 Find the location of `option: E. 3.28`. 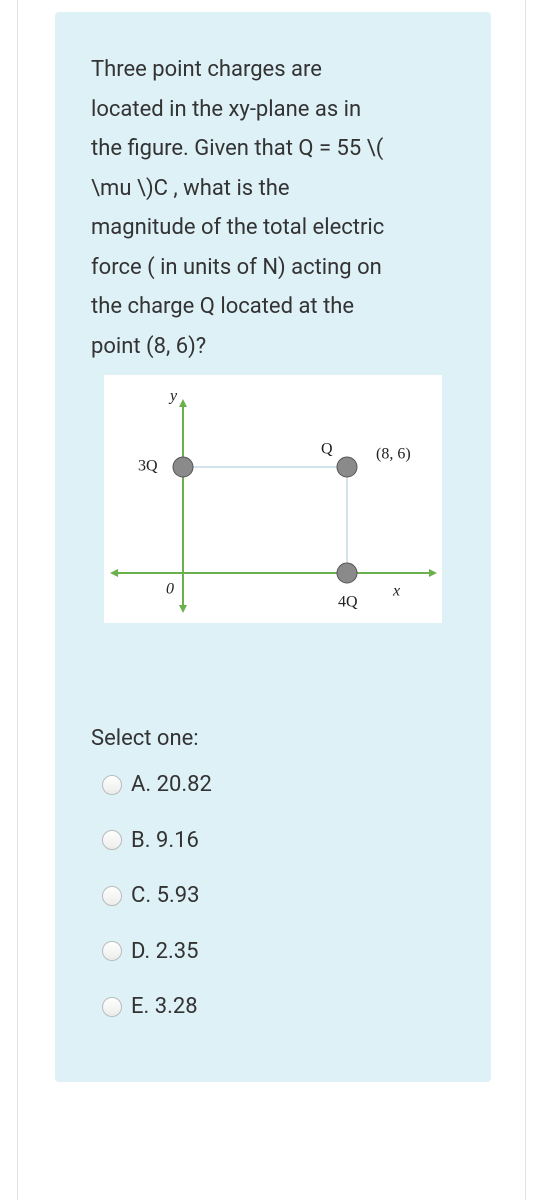

option: E. 3.28 is located at coordinates (150, 1006).